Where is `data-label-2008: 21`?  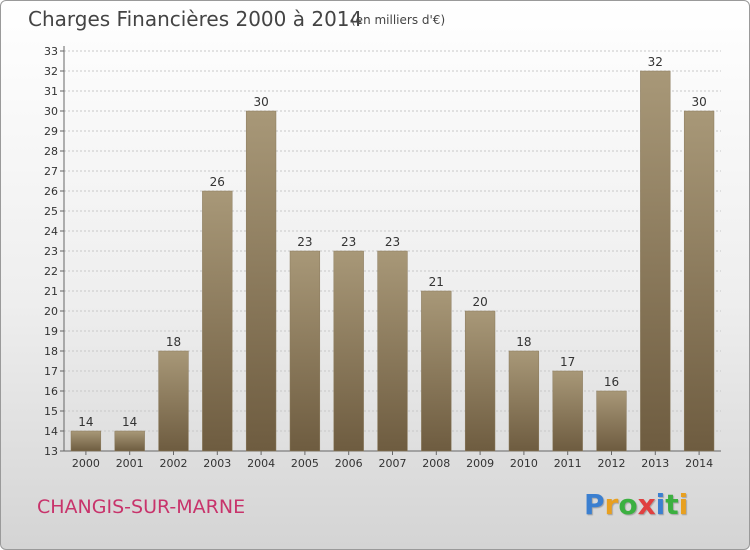
data-label-2008: 21 is located at coordinates (436, 282).